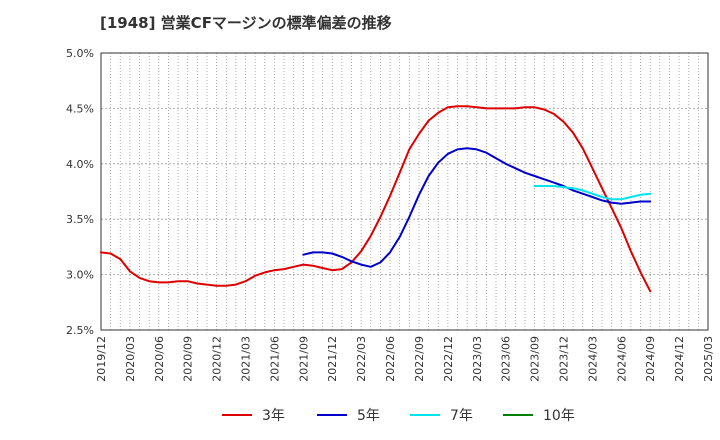  Describe the element at coordinates (679, 359) in the screenshot. I see `x-tick-label: 2024/12` at that location.